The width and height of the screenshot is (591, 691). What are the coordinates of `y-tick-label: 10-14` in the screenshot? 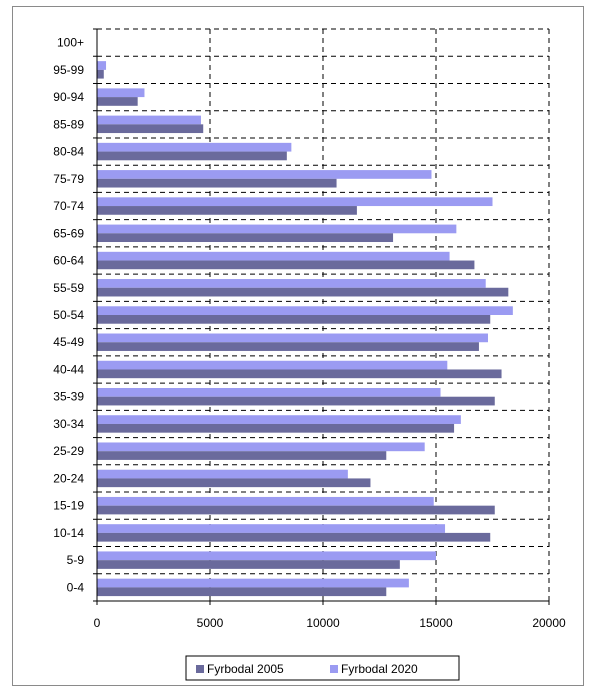 It's located at (68, 533).